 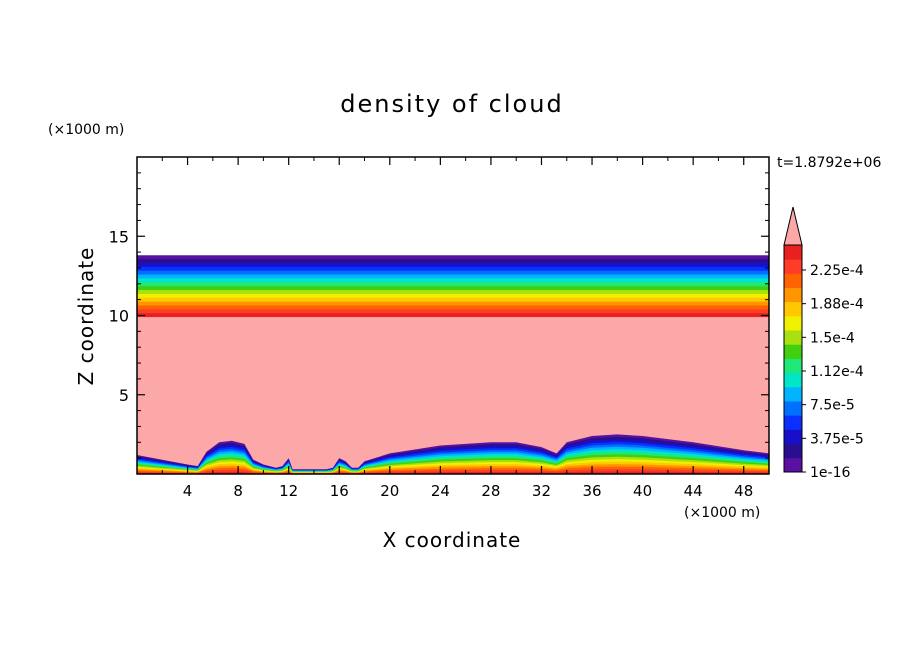 What do you see at coordinates (832, 406) in the screenshot?
I see `colorbar-label: 7.5e-5` at bounding box center [832, 406].